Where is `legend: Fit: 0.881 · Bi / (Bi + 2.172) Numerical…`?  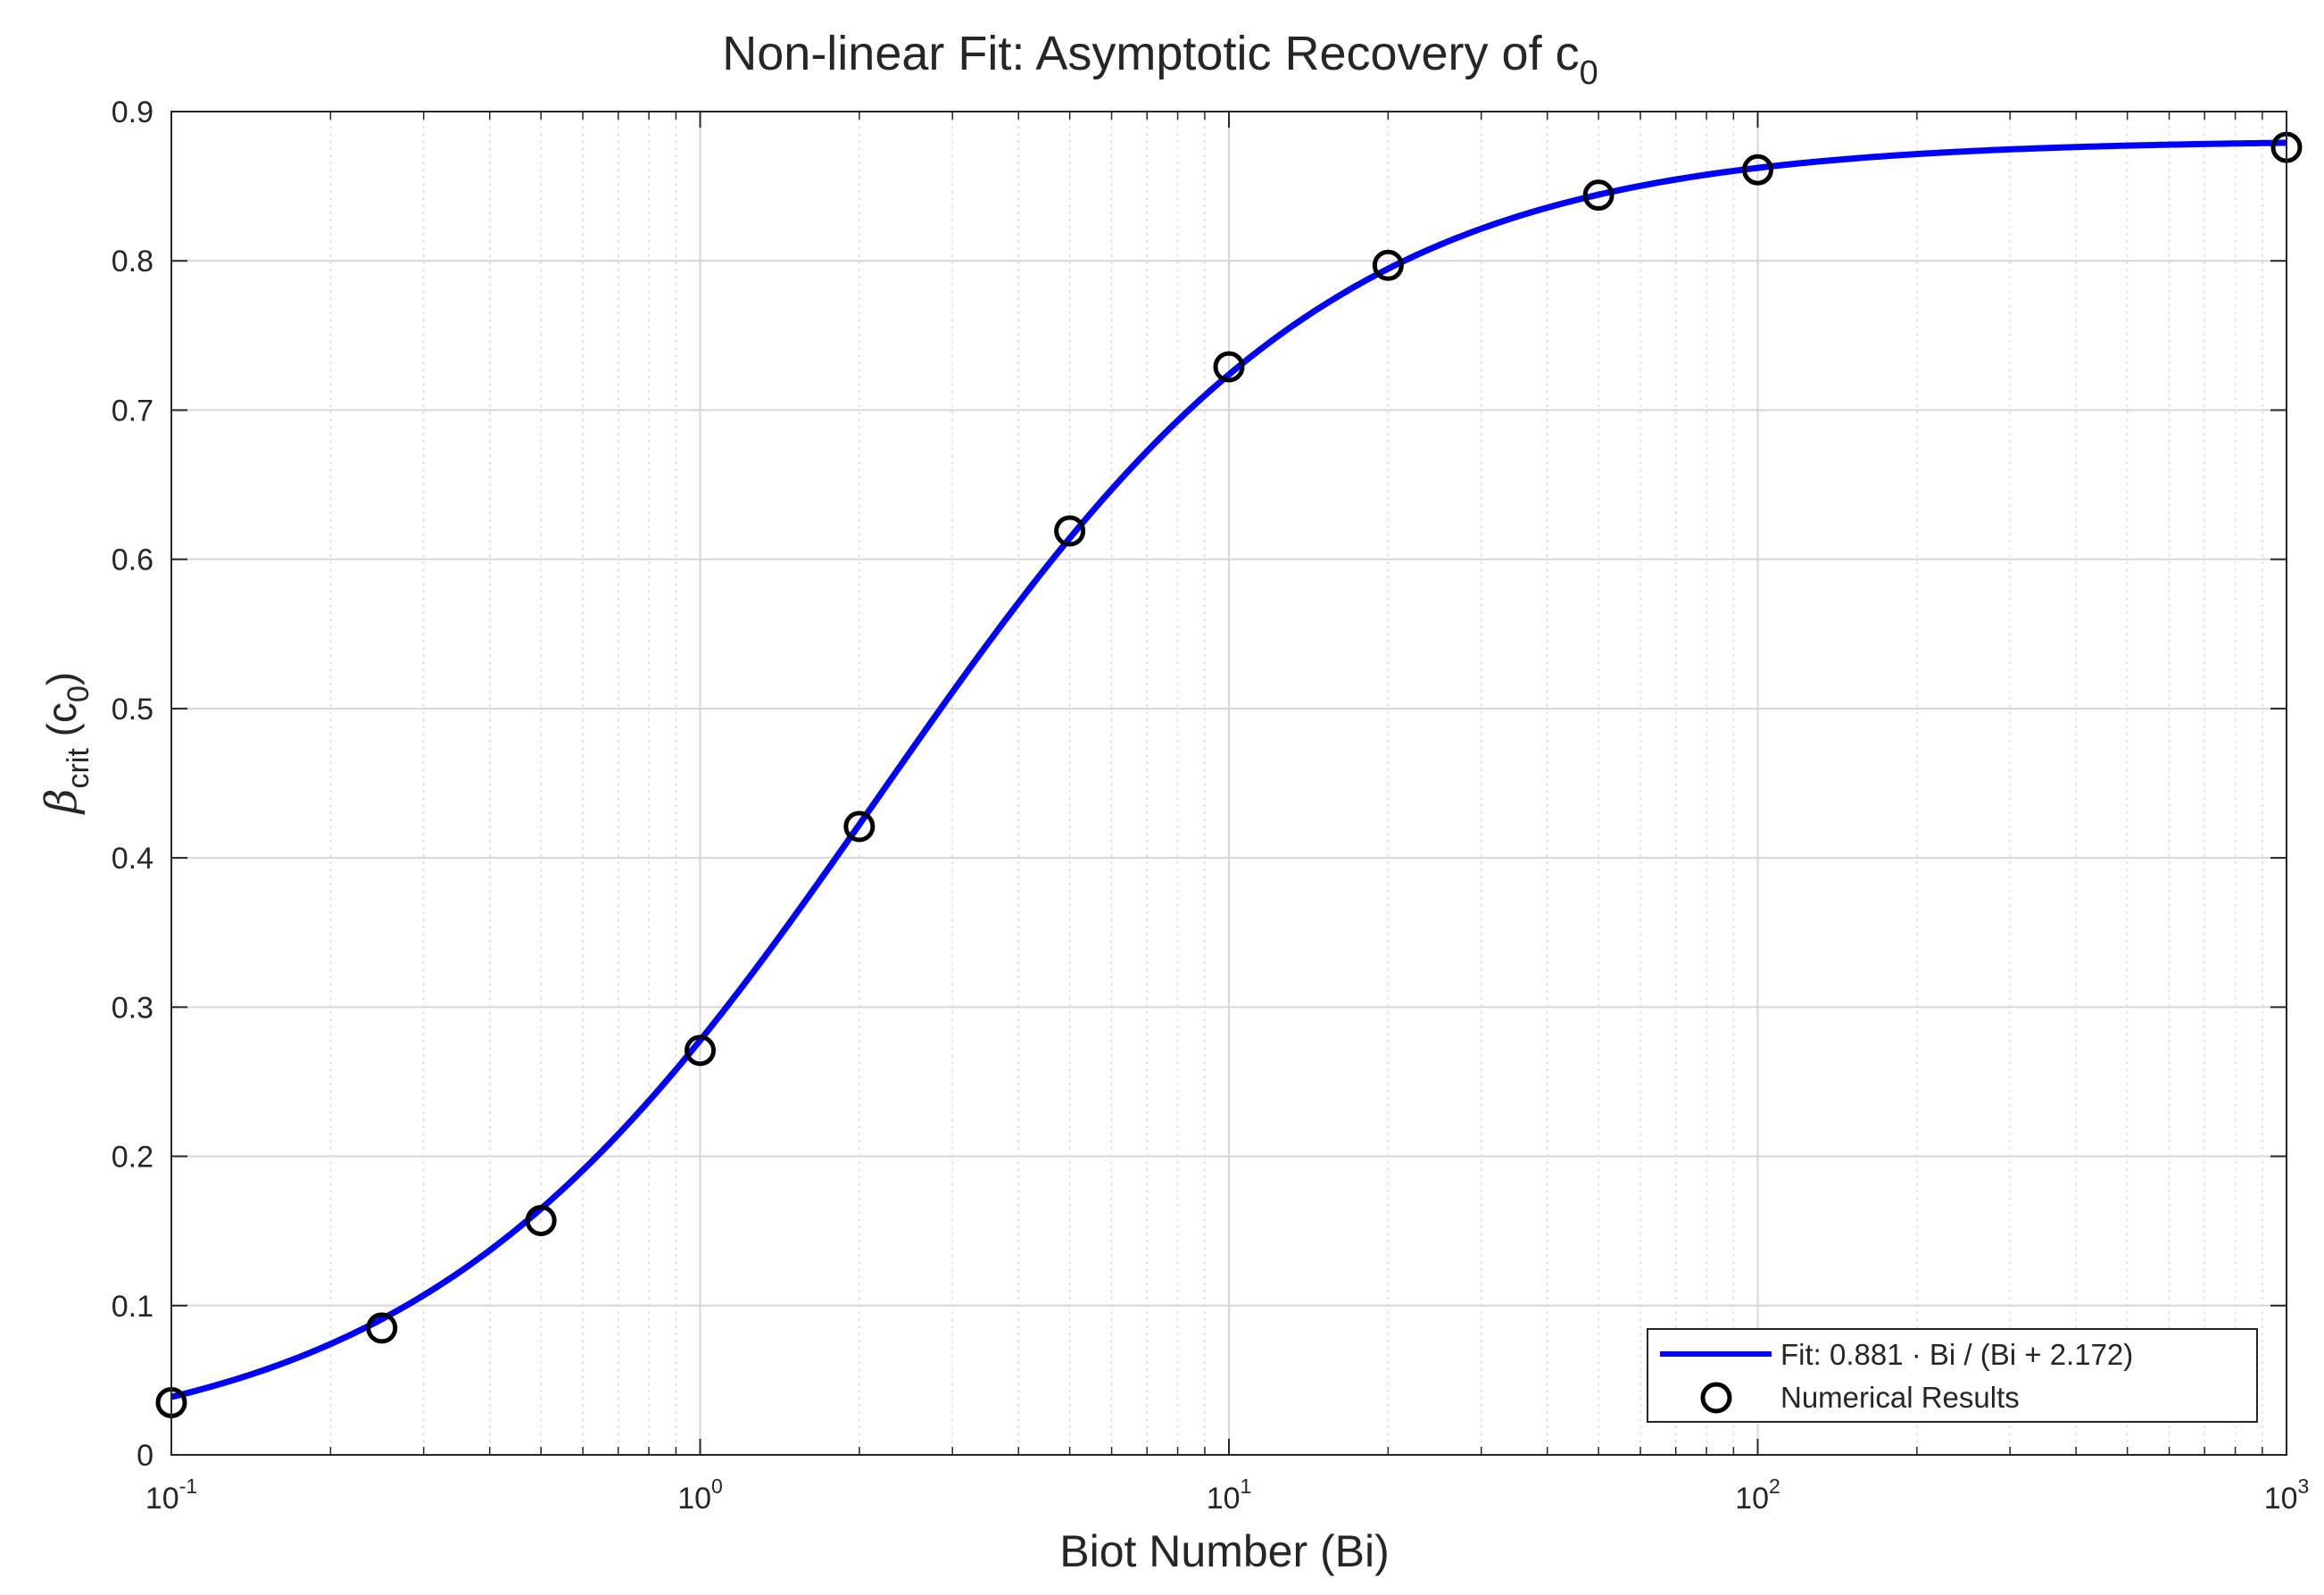 legend: Fit: 0.881 · Bi / (Bi + 2.172) Numerical… is located at coordinates (1952, 1375).